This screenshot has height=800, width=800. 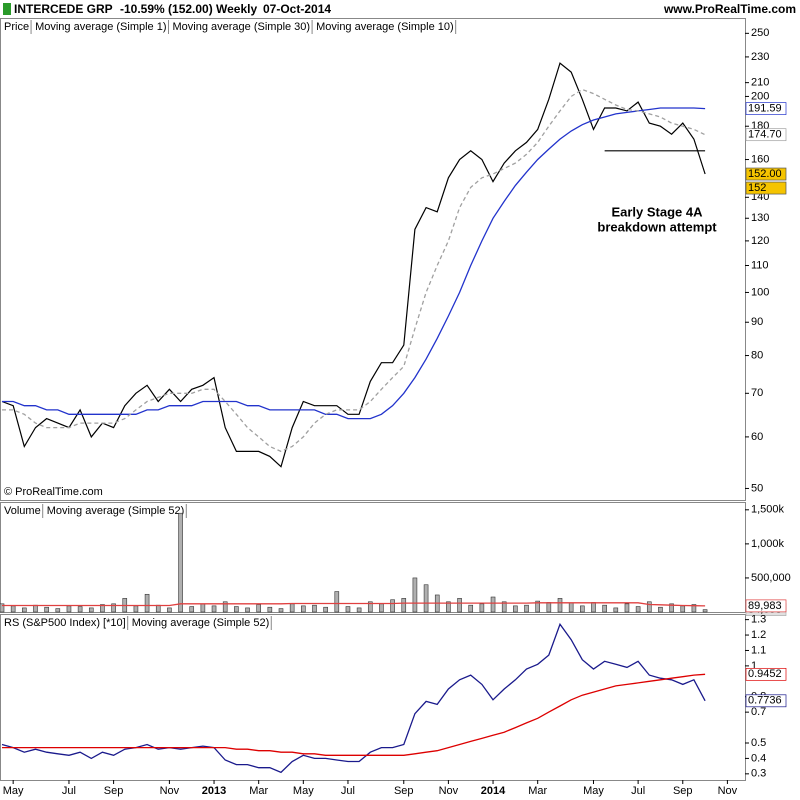 What do you see at coordinates (493, 791) in the screenshot?
I see `x-tick-label: 2014` at bounding box center [493, 791].